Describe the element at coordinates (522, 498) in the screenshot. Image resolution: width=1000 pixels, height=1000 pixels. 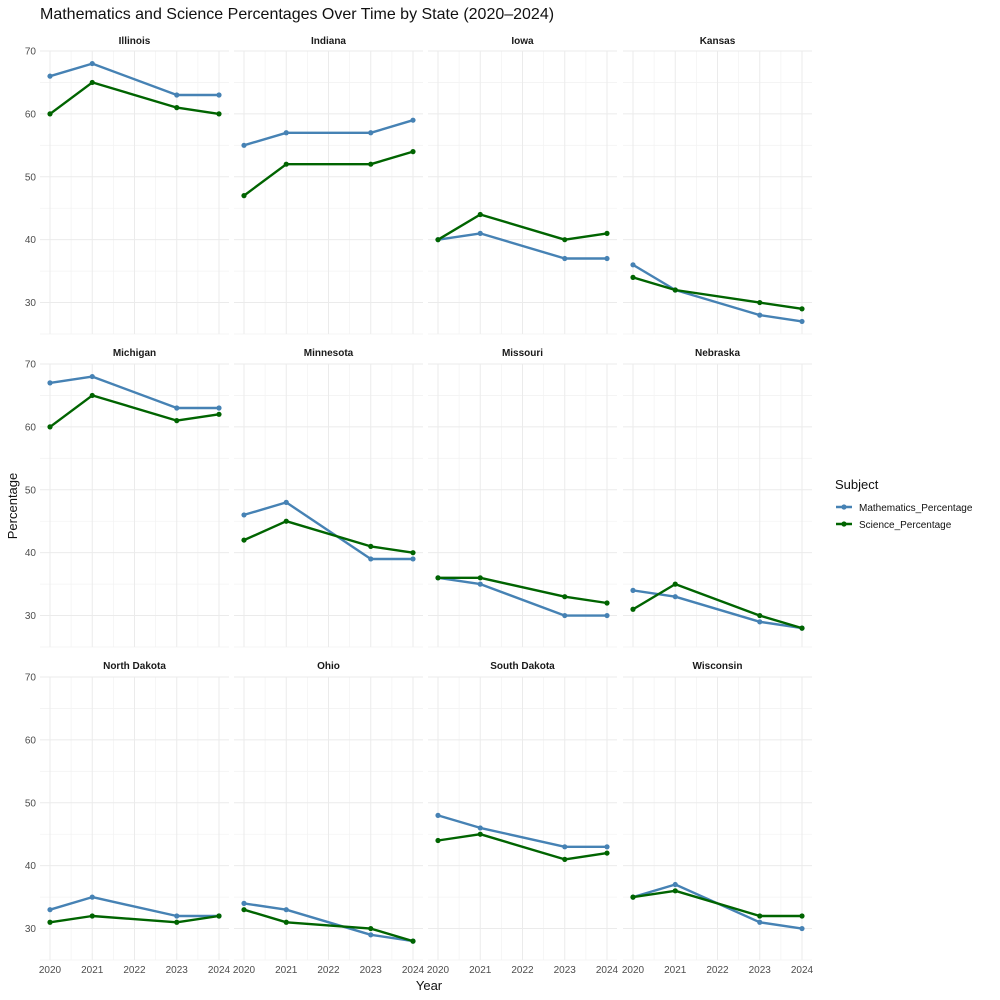
I see `facet-missouri: Missouri` at that location.